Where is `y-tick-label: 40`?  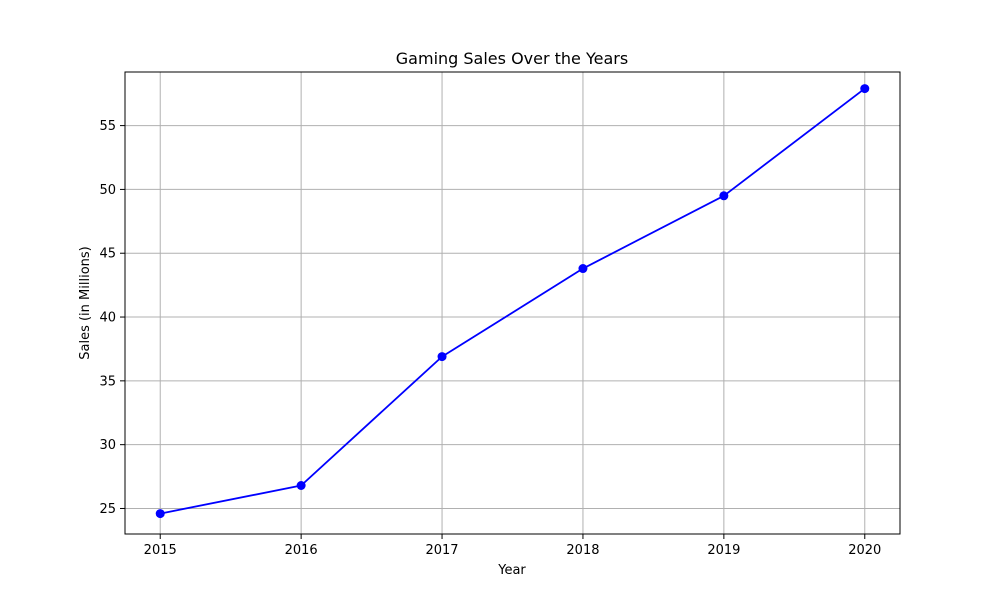 y-tick-label: 40 is located at coordinates (107, 318).